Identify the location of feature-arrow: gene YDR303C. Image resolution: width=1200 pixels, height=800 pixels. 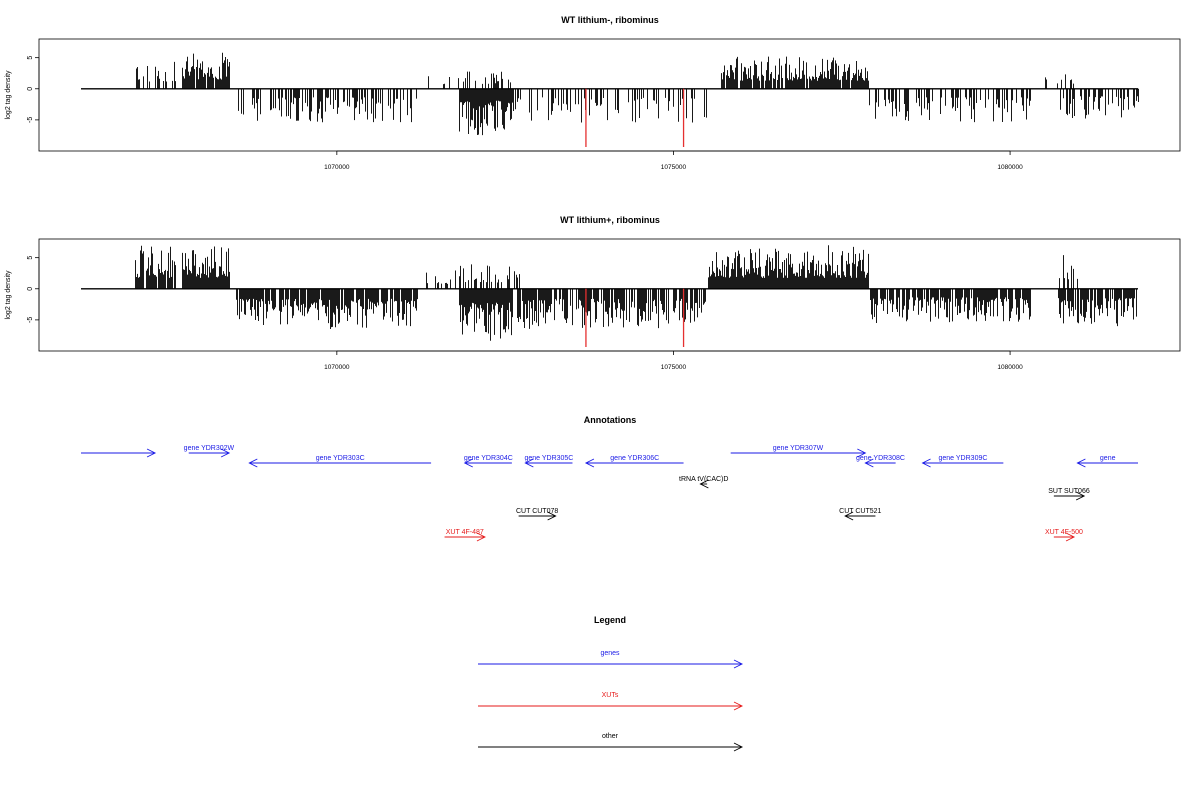
(340, 461).